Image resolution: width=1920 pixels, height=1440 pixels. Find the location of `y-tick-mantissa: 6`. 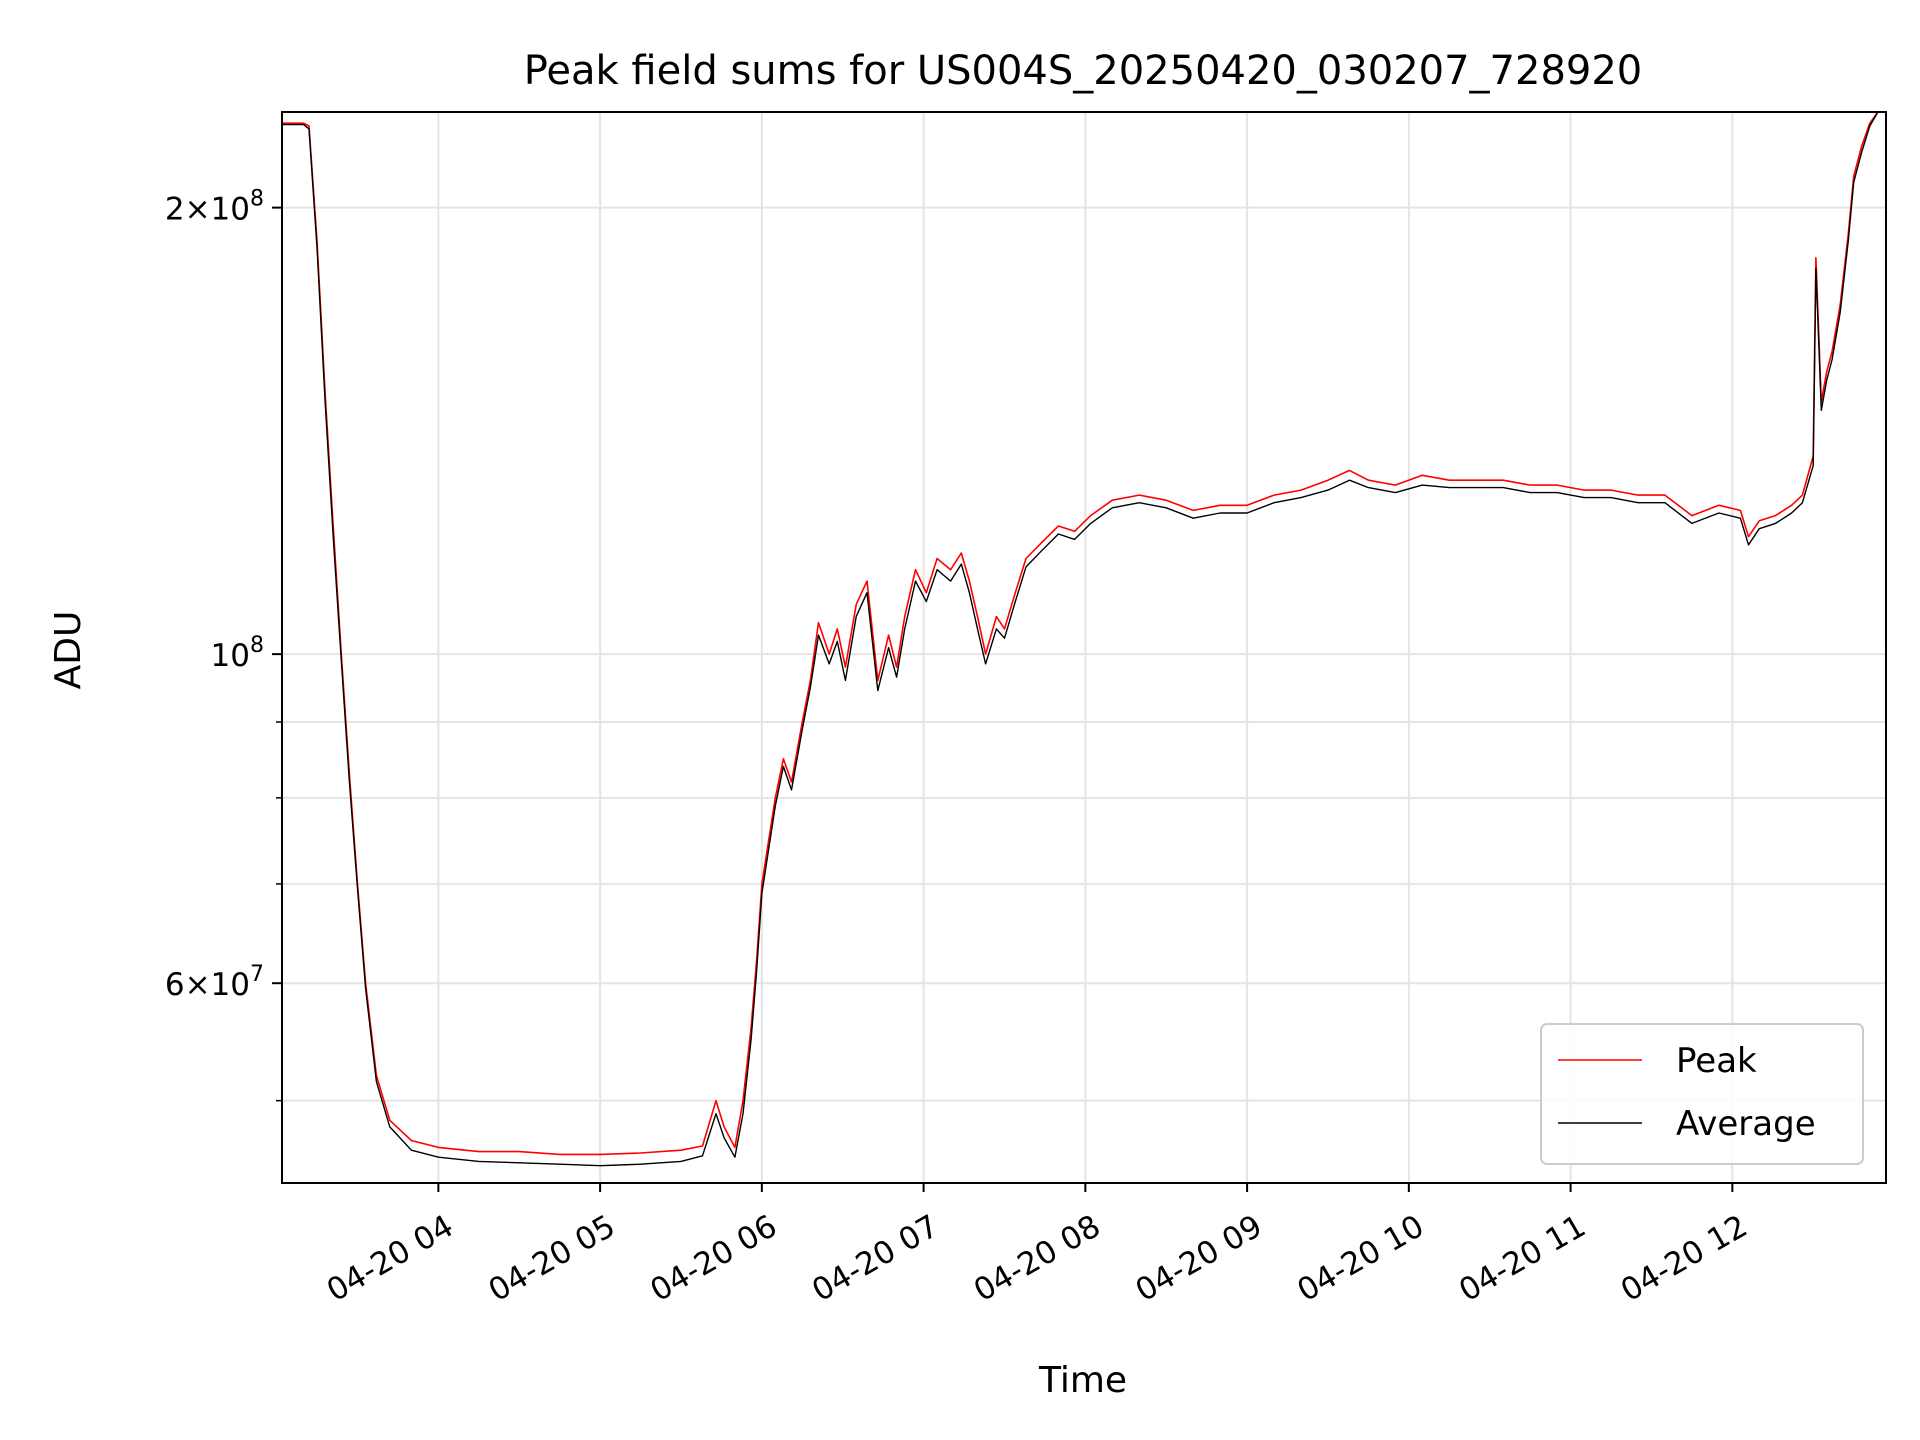

y-tick-mantissa: 6 is located at coordinates (175, 985).